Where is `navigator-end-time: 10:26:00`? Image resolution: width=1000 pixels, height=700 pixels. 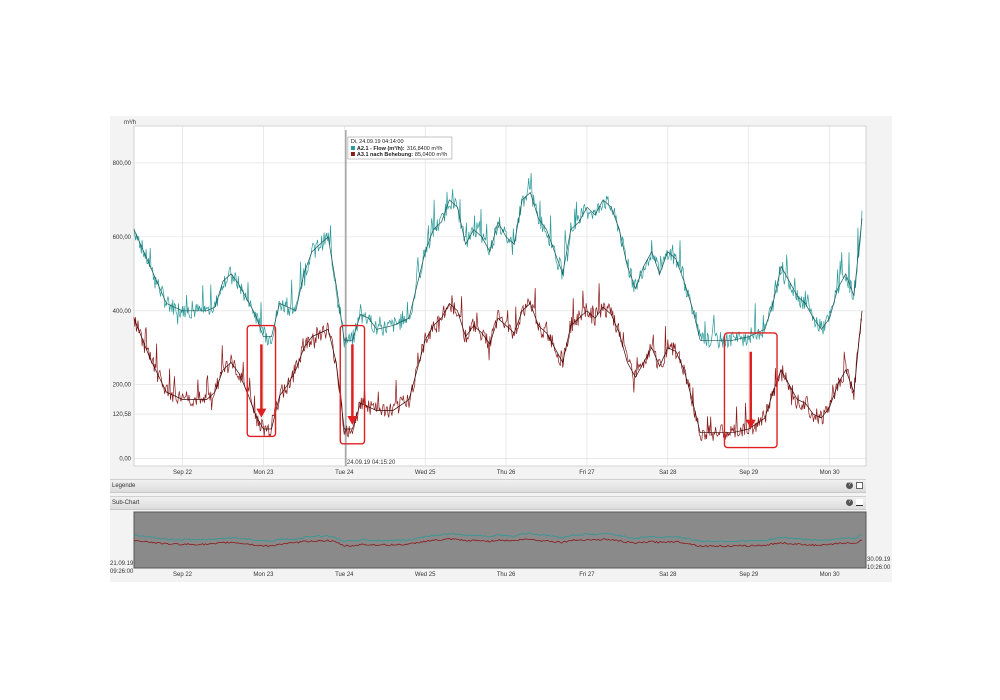
navigator-end-time: 10:26:00 is located at coordinates (879, 568).